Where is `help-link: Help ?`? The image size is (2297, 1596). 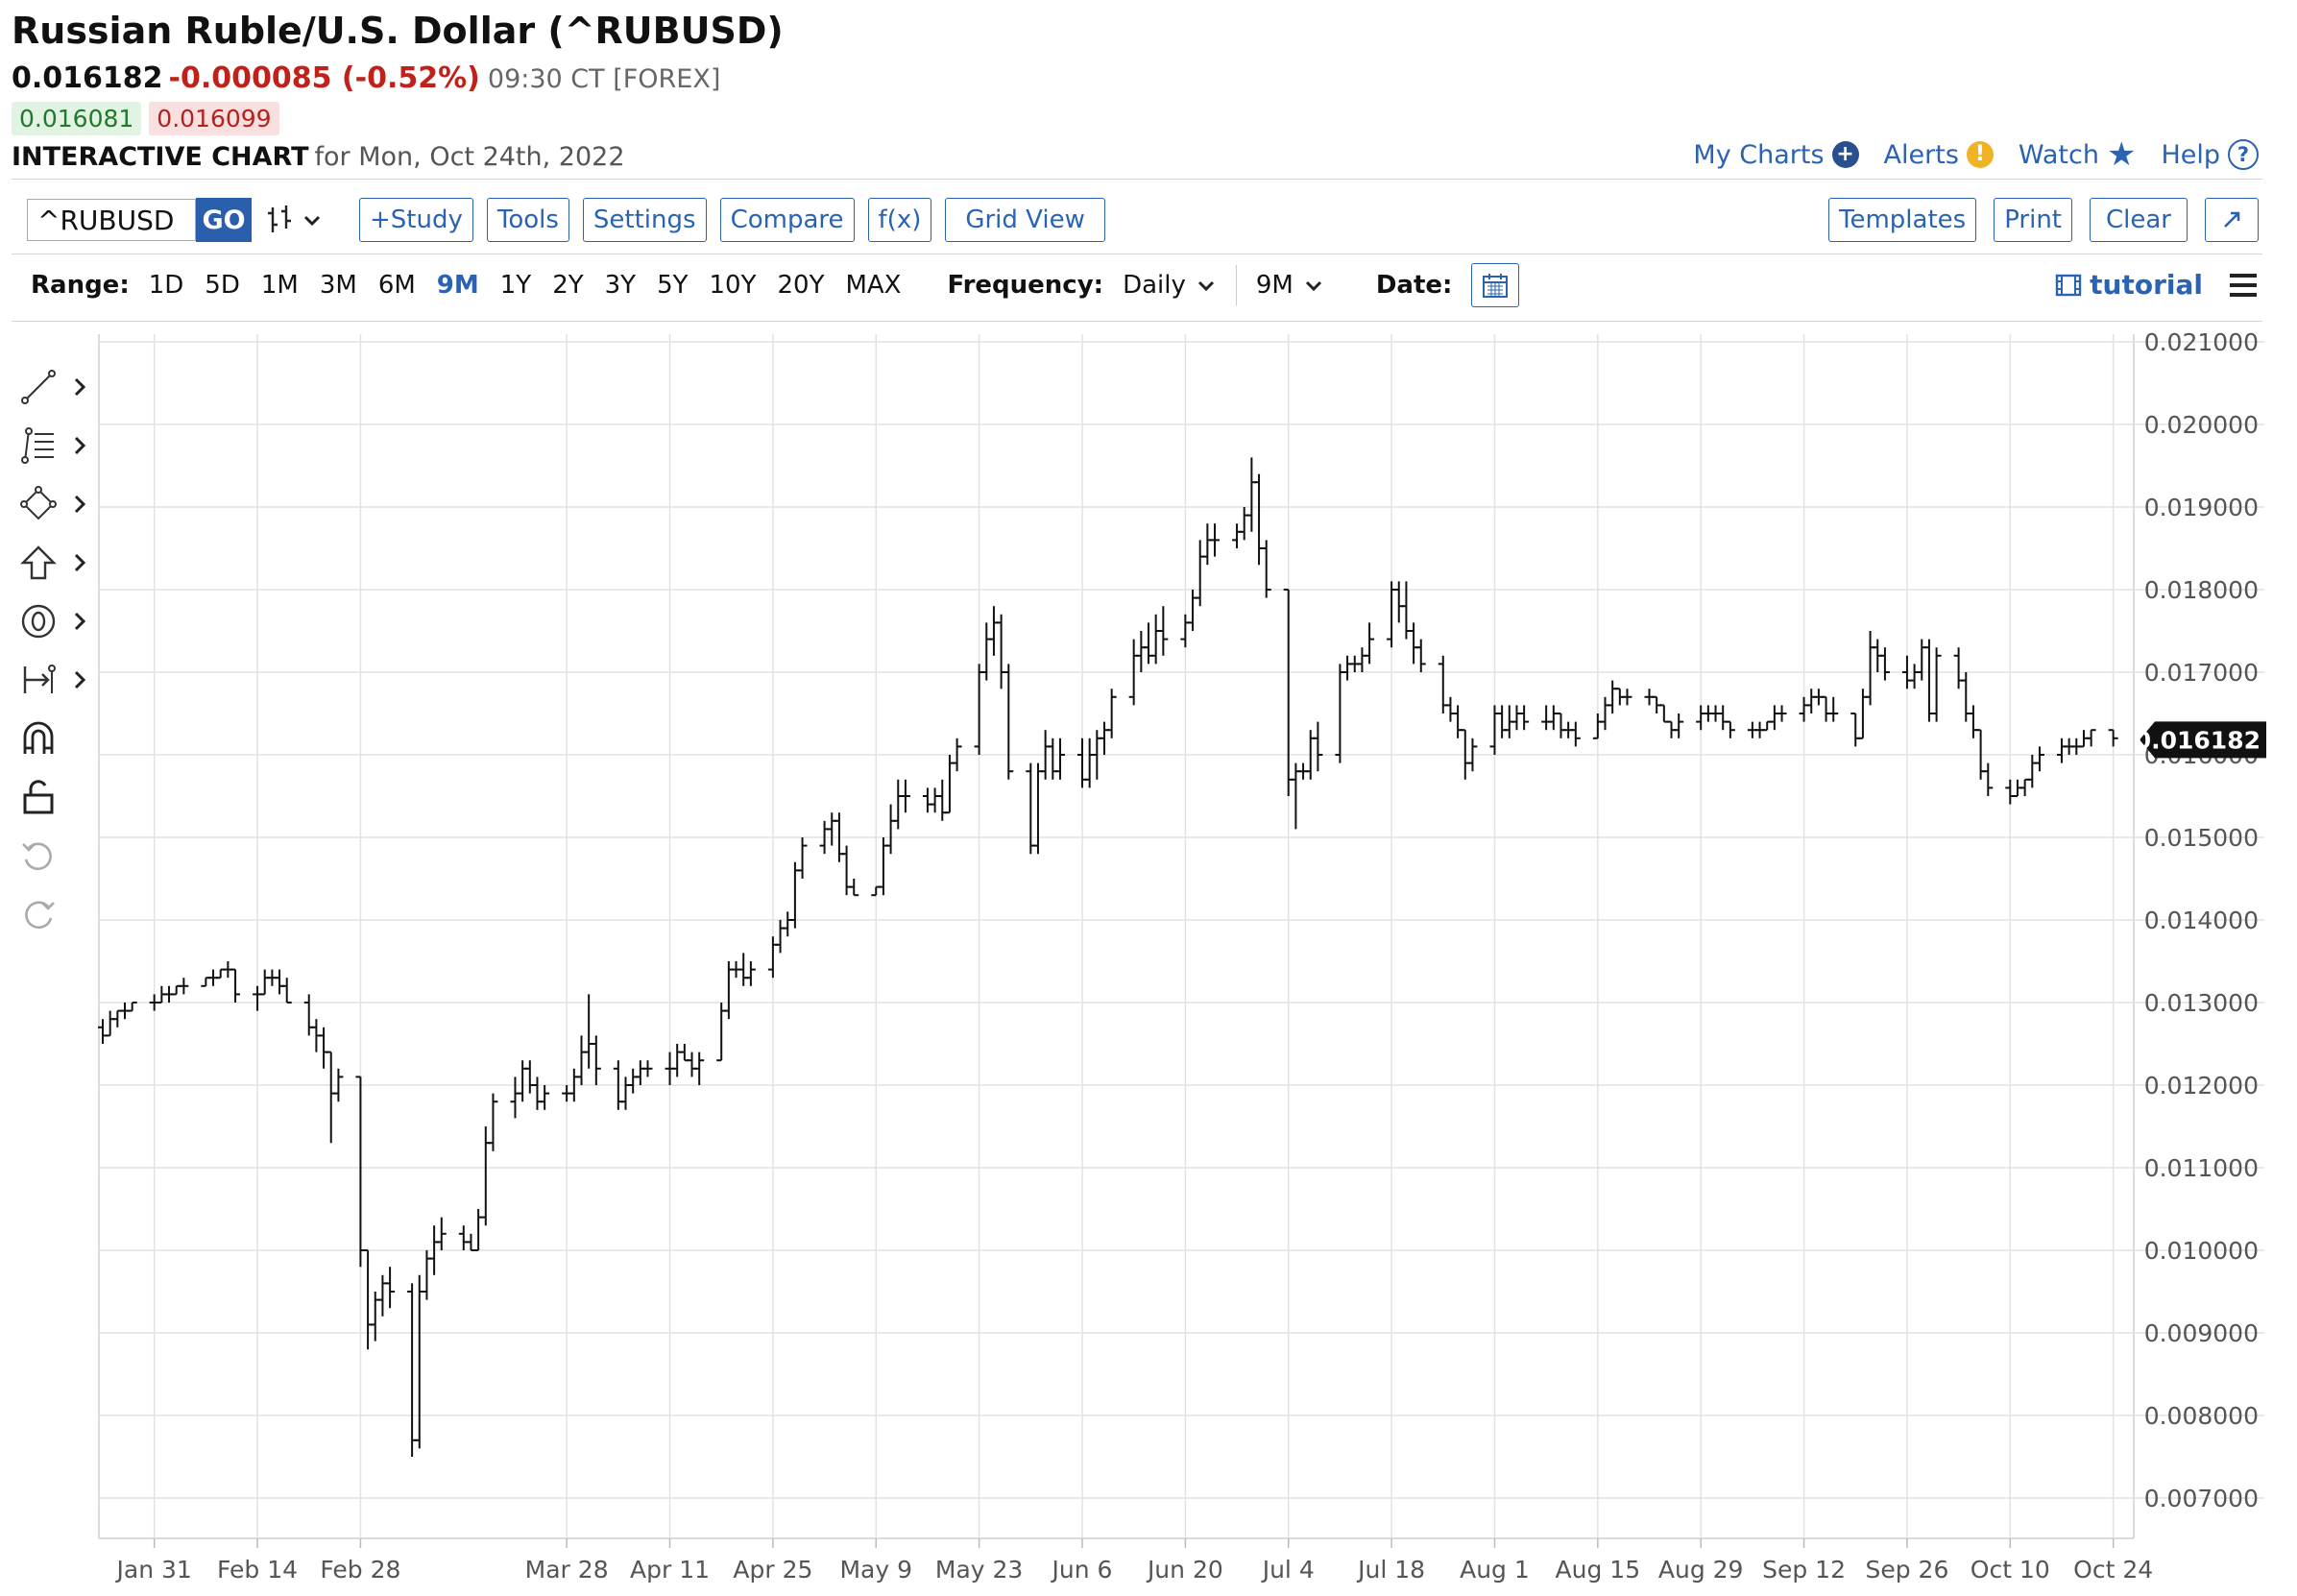
help-link: Help ? is located at coordinates (2210, 154).